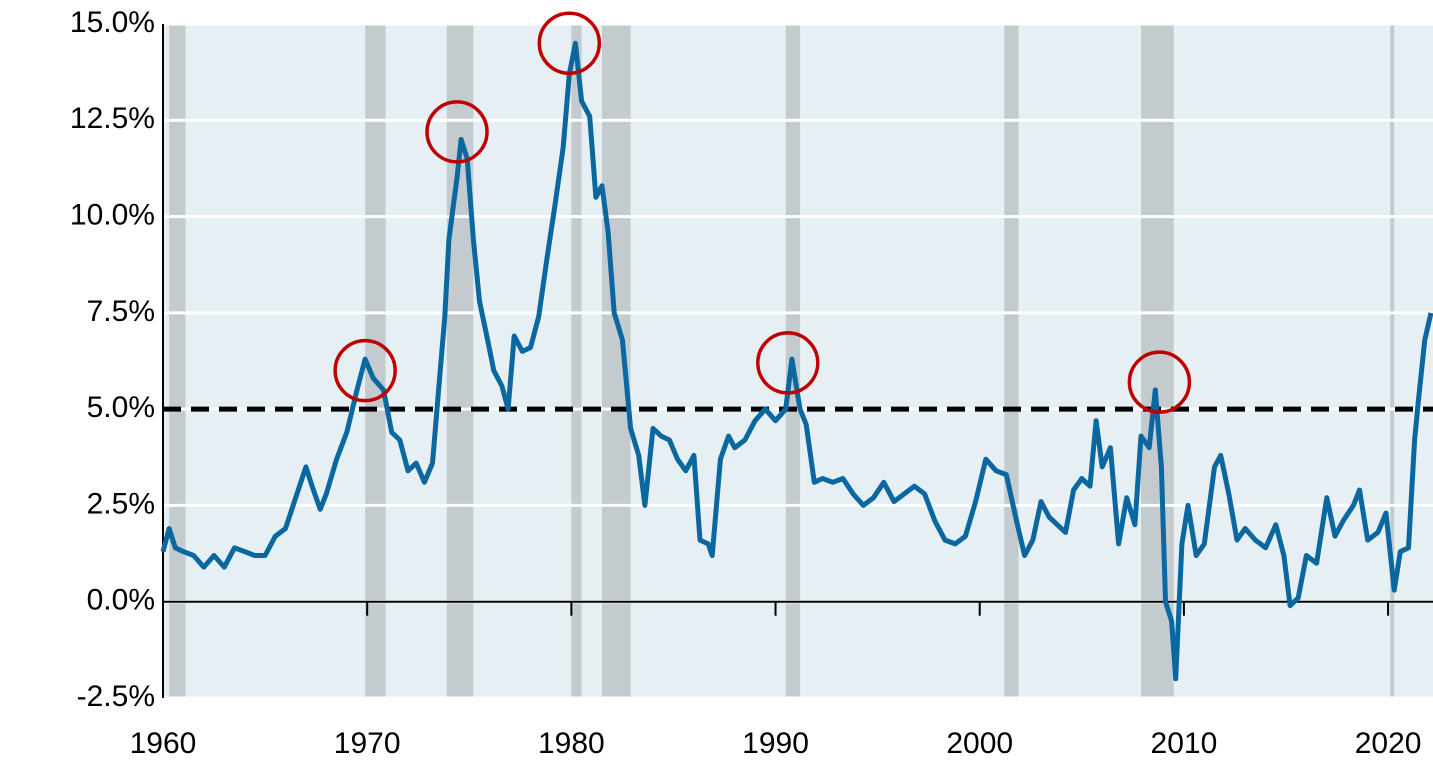 The height and width of the screenshot is (767, 1433). What do you see at coordinates (775, 743) in the screenshot?
I see `x-tick-label: 1990` at bounding box center [775, 743].